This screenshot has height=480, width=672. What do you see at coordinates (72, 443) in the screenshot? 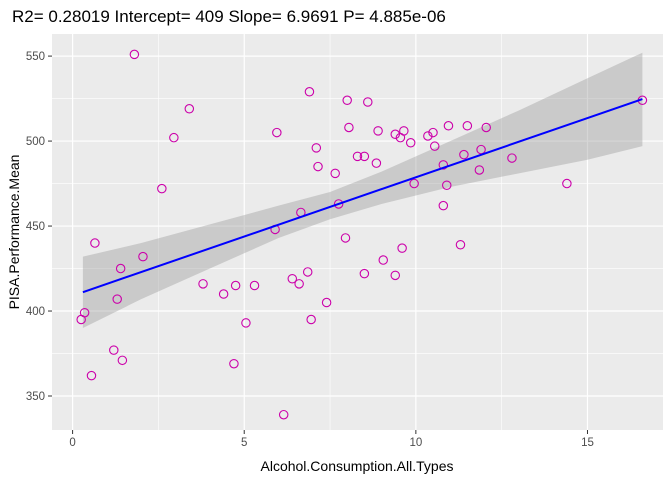
I see `x-tick-label: 0` at bounding box center [72, 443].